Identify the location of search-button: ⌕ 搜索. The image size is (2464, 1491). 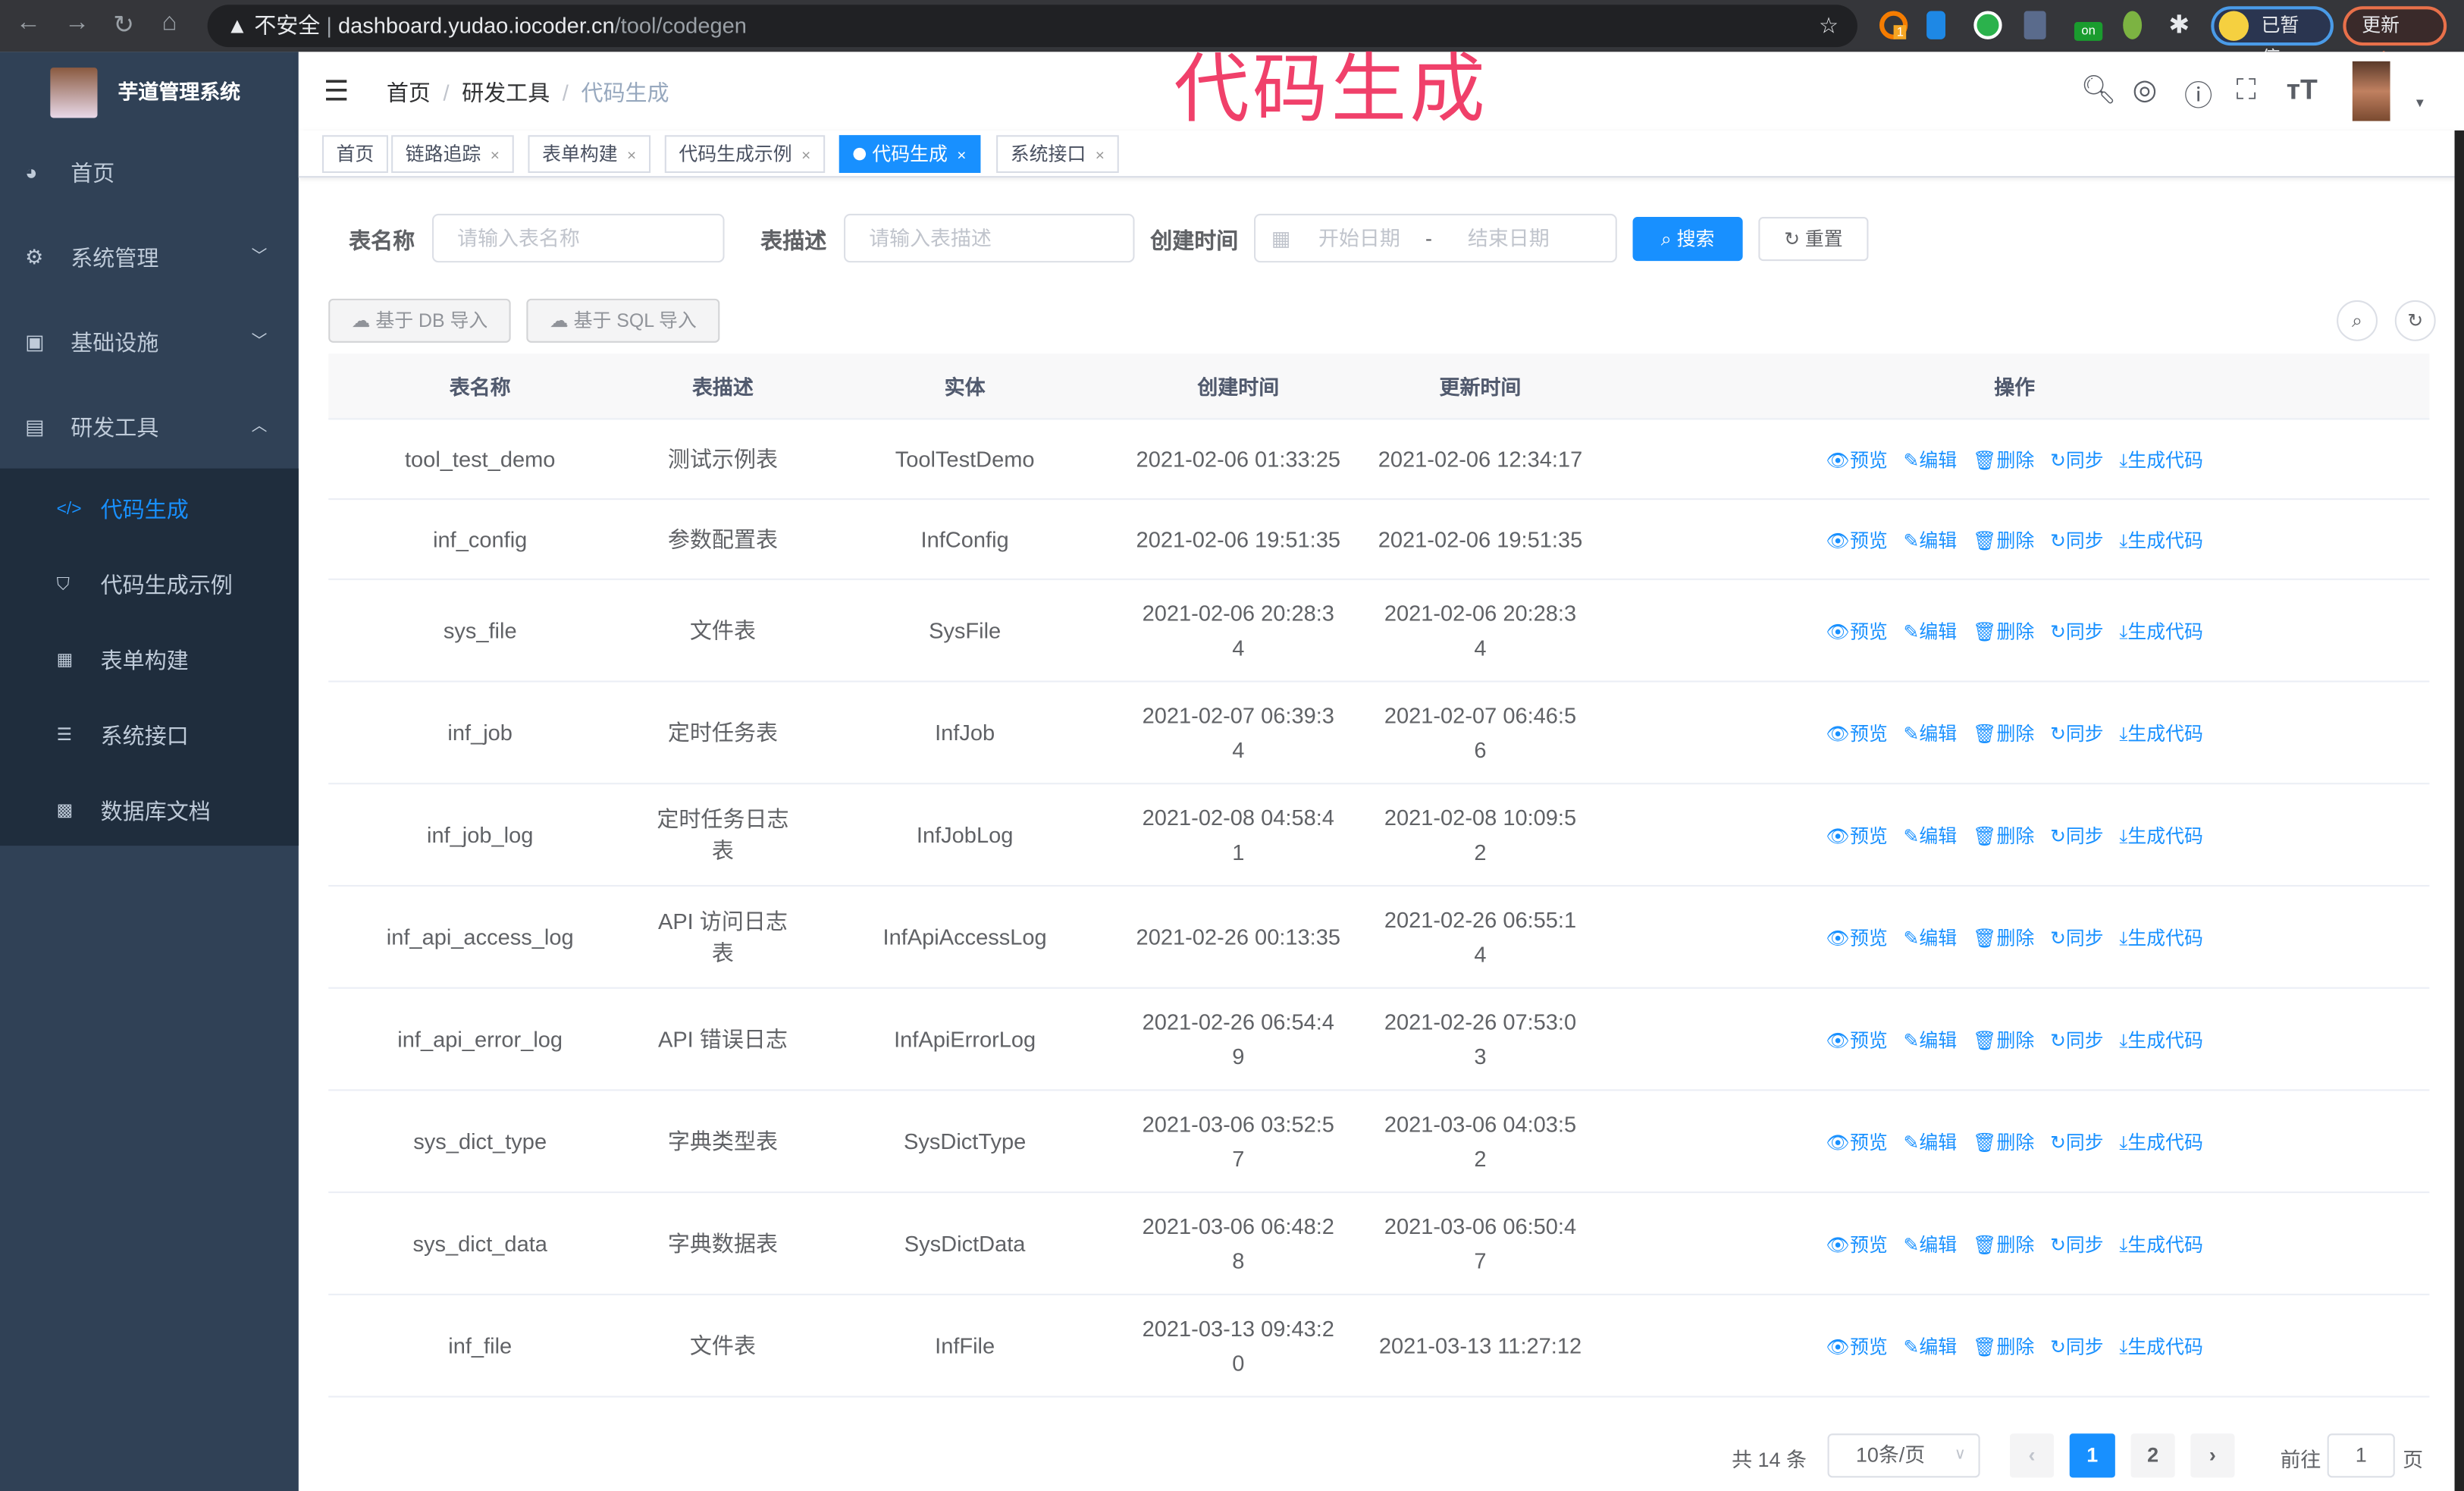
(1688, 239).